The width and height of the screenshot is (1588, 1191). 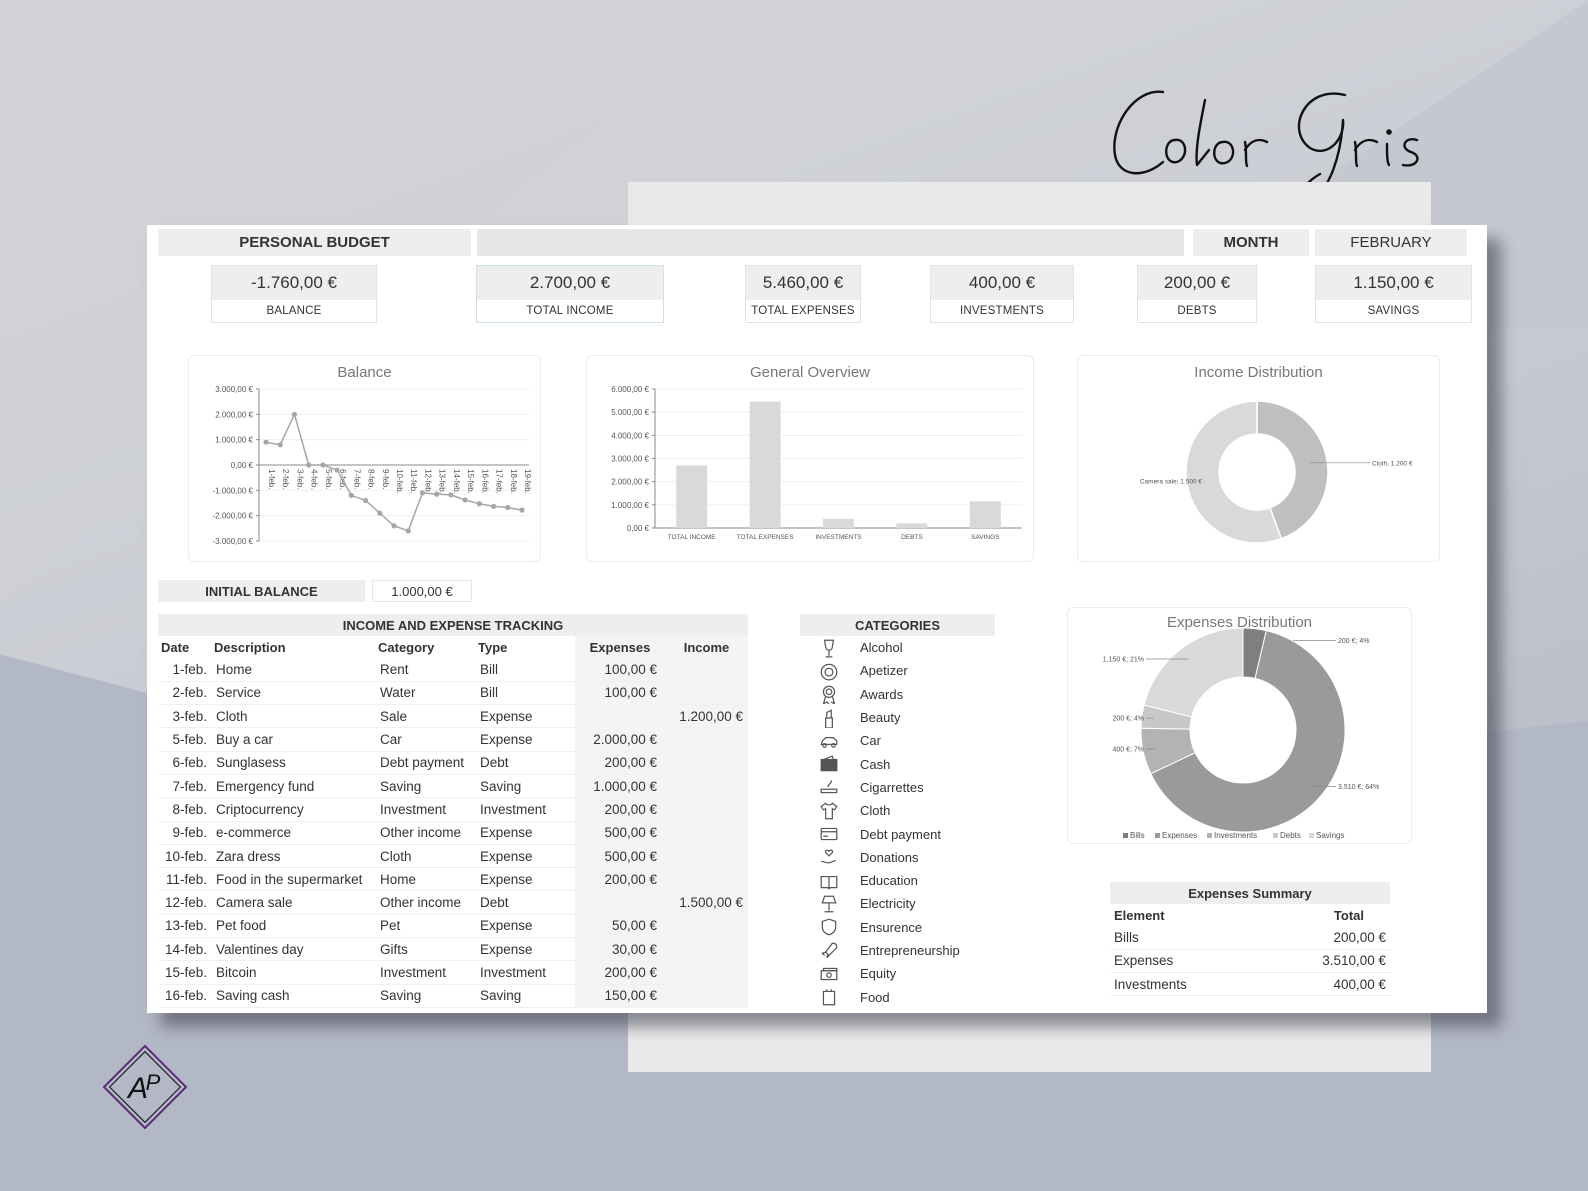 I want to click on cell-category: Gifts, so click(x=425, y=949).